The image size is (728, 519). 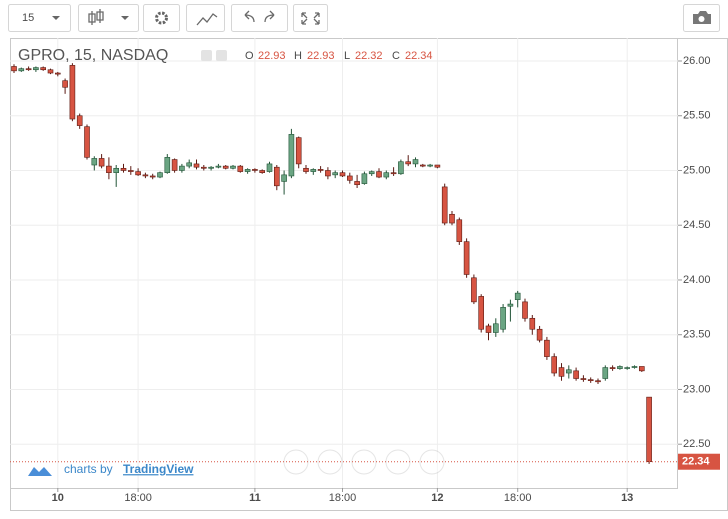 What do you see at coordinates (93, 55) in the screenshot?
I see `symbol: GPRO, 15, NASDAQ` at bounding box center [93, 55].